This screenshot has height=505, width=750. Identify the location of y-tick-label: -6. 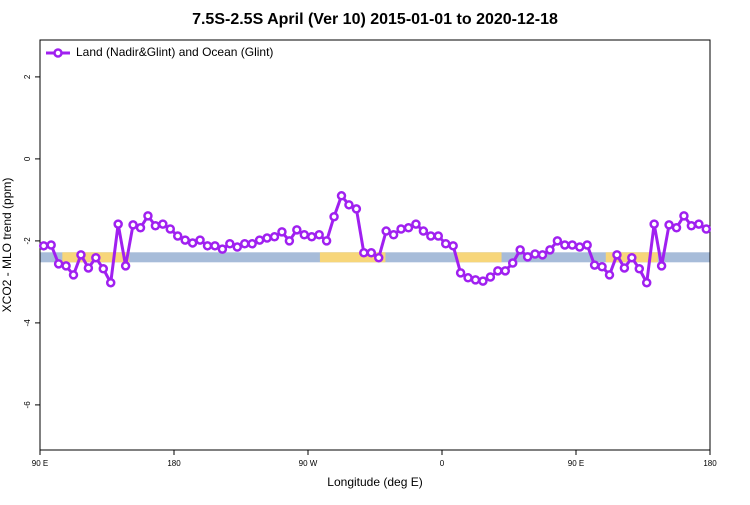
(27, 405).